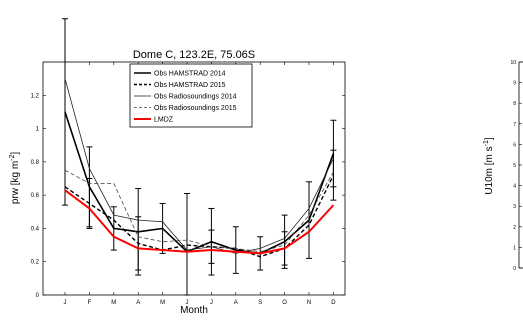  I want to click on right-y-axis-label: U10m [m s-1], so click(489, 166).